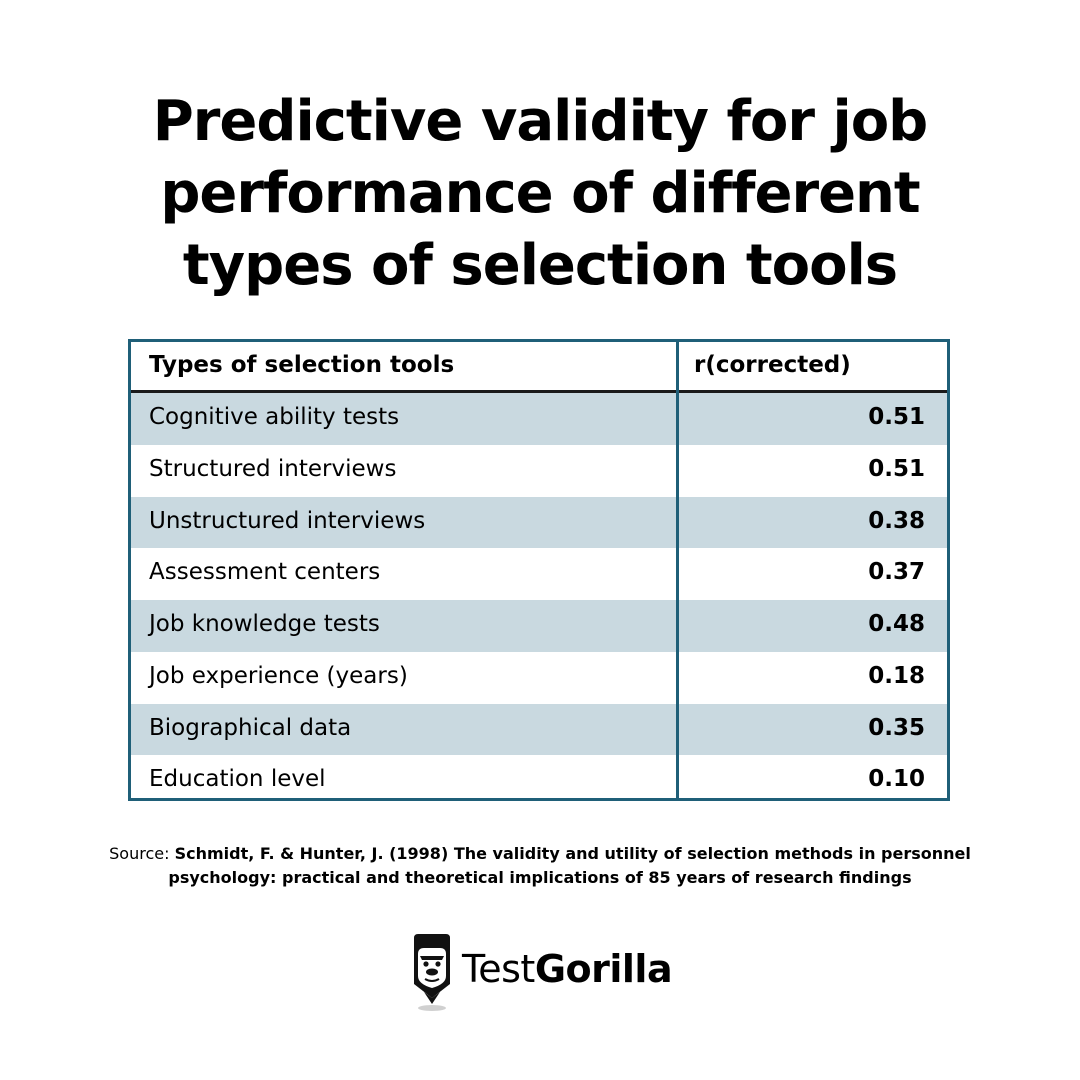  Describe the element at coordinates (539, 367) in the screenshot. I see `table-header: Types of selection tools r(corrected)` at that location.